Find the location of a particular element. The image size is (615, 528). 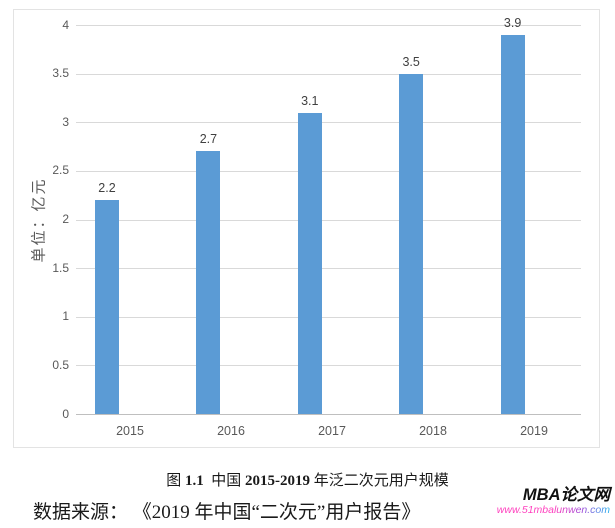

bar-value-label: 3.5 is located at coordinates (411, 61).